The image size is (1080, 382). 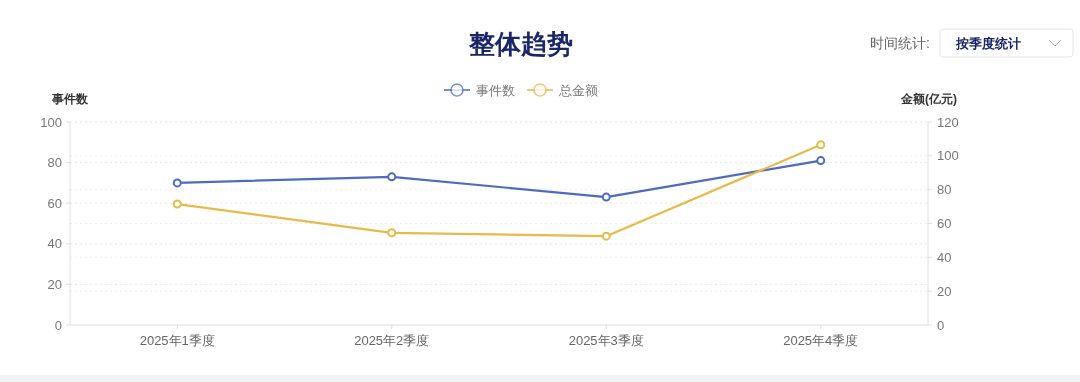 What do you see at coordinates (495, 90) in the screenshot?
I see `legend-label: 事件数` at bounding box center [495, 90].